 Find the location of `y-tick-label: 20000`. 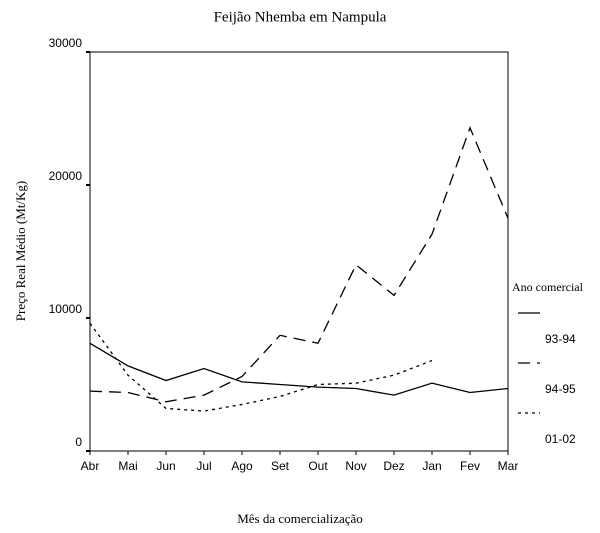

y-tick-label: 20000 is located at coordinates (66, 176).